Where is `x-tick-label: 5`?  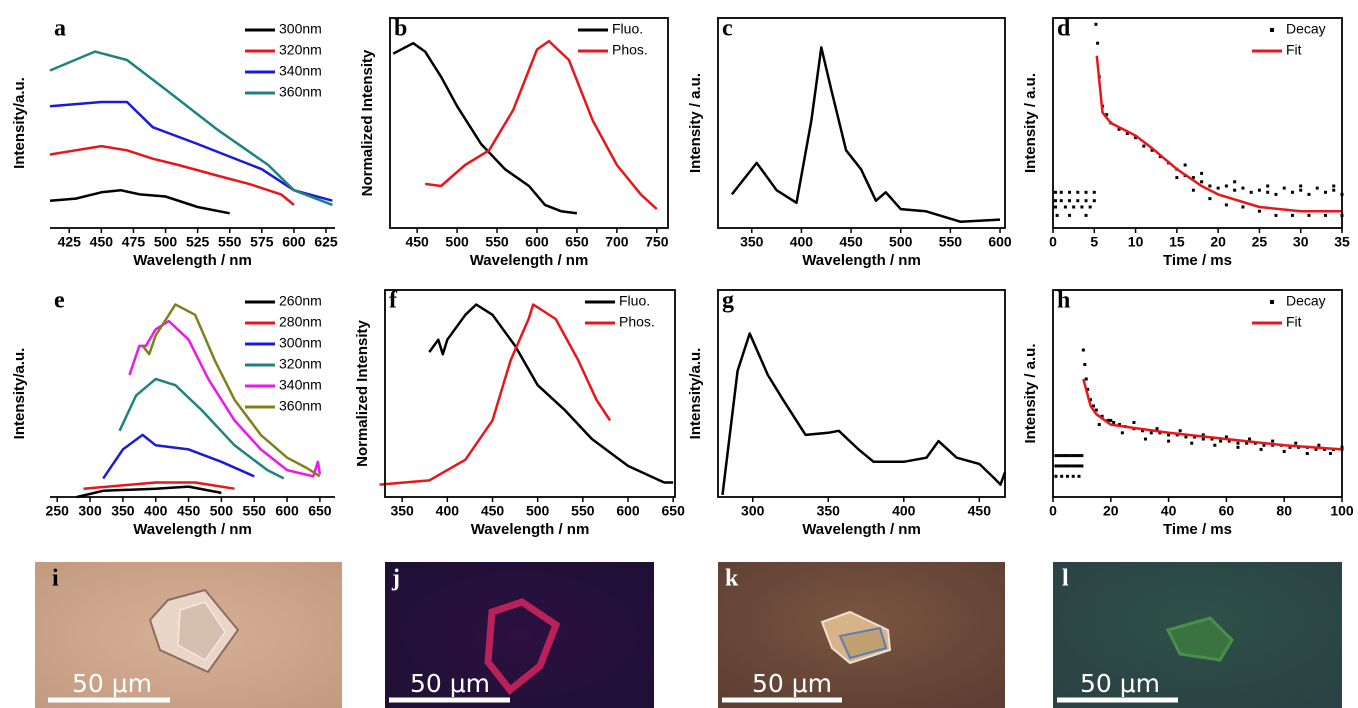
x-tick-label: 5 is located at coordinates (1094, 242).